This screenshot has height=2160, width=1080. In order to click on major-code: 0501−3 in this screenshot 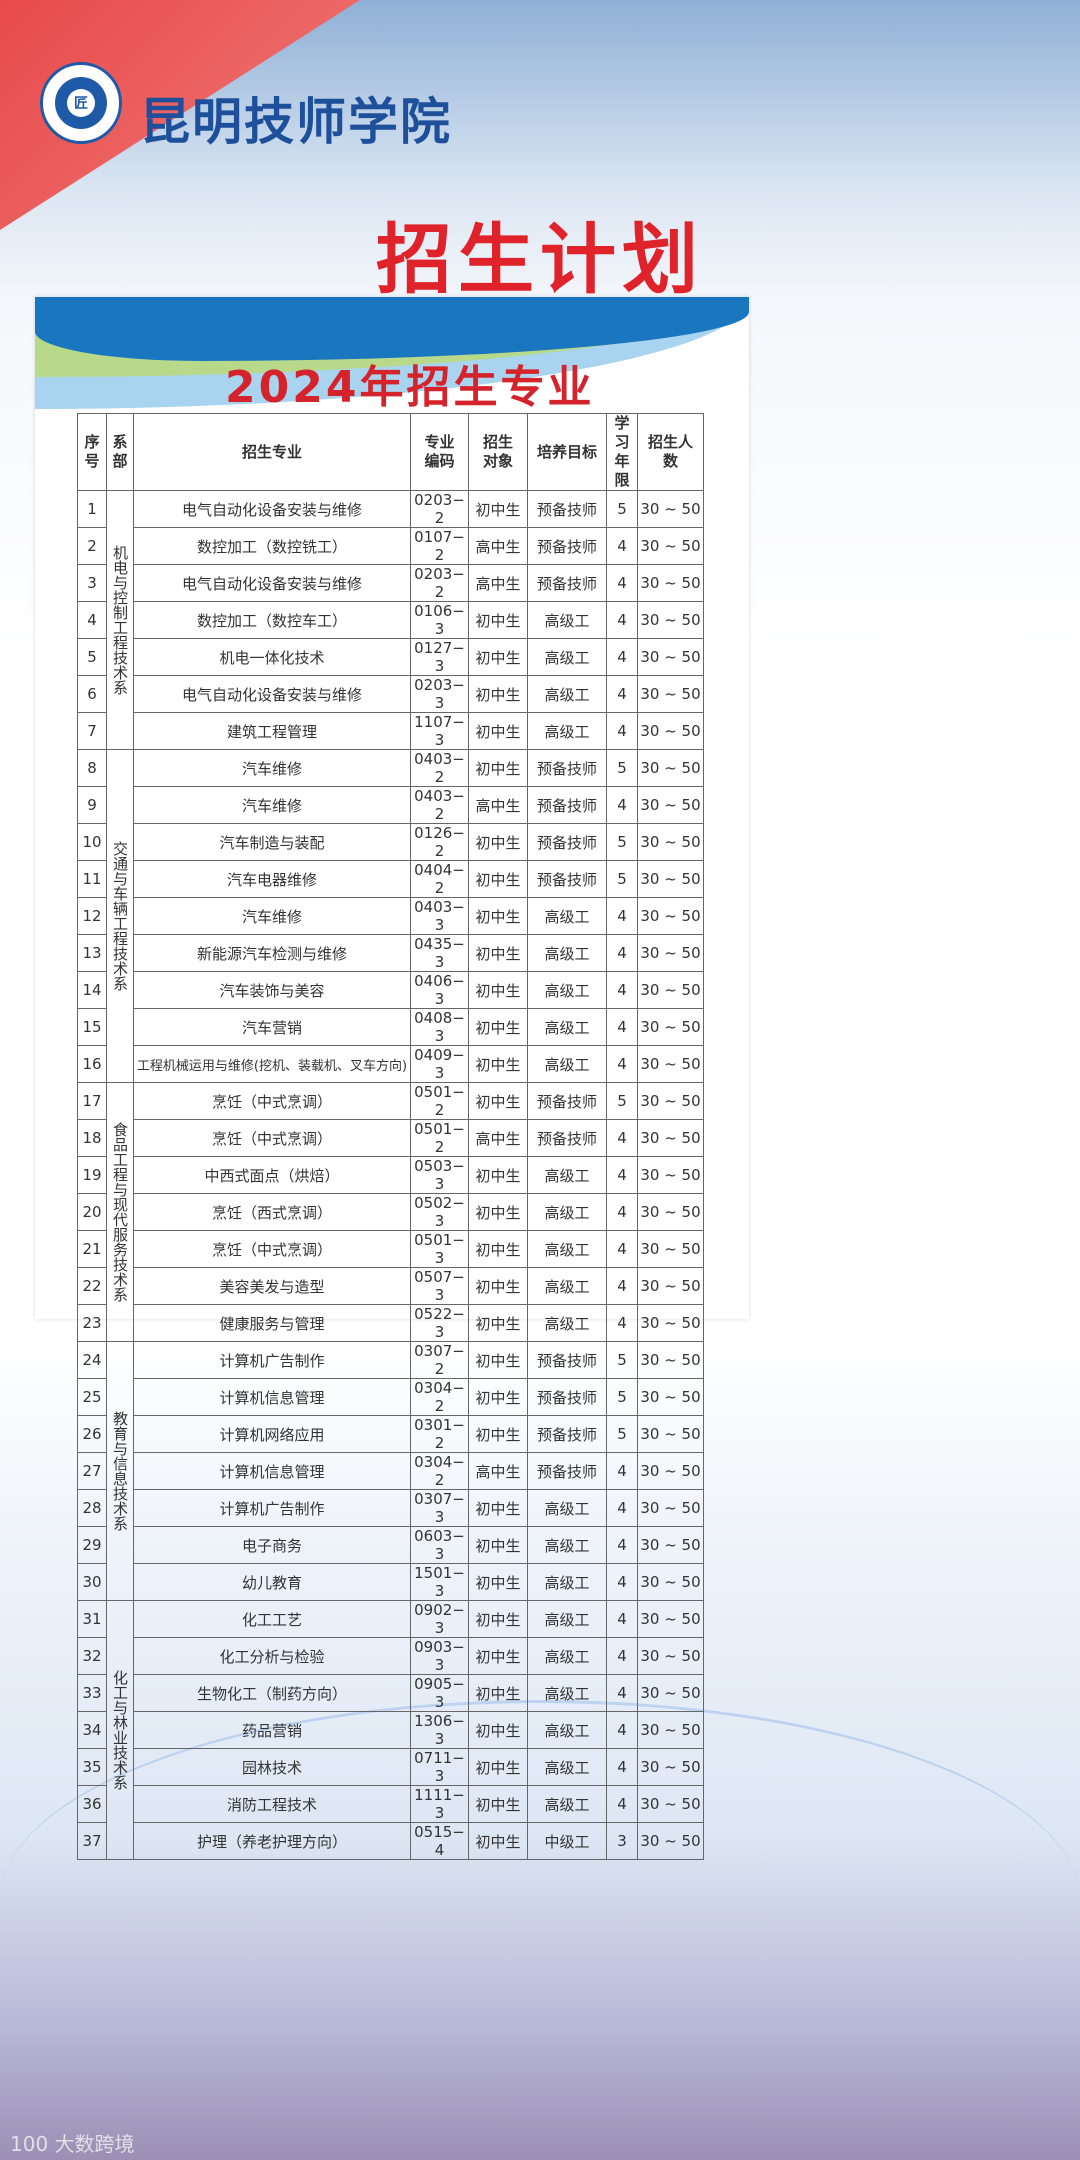, I will do `click(439, 1249)`.